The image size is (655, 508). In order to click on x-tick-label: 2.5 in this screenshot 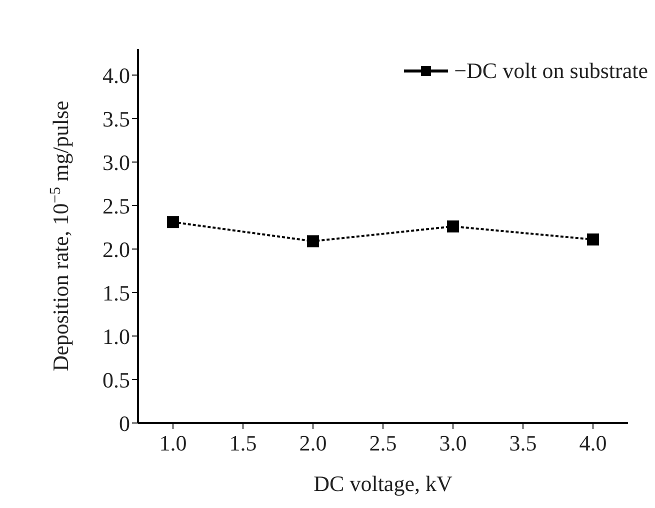, I will do `click(383, 443)`.